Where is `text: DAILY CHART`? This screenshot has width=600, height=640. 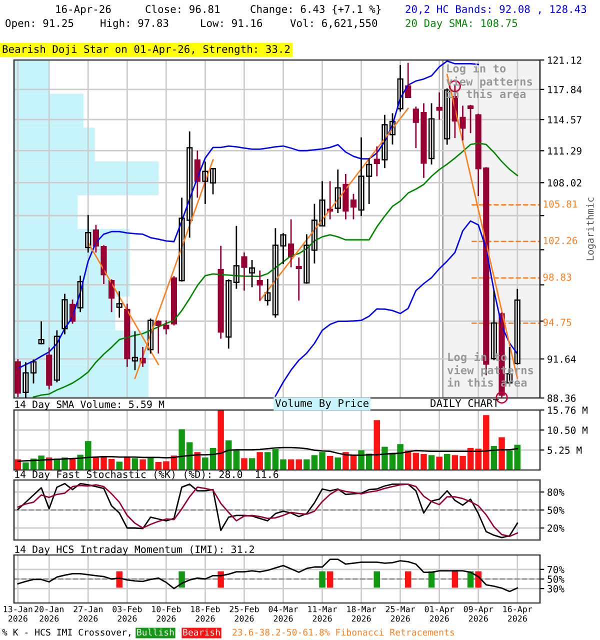 text: DAILY CHART is located at coordinates (464, 403).